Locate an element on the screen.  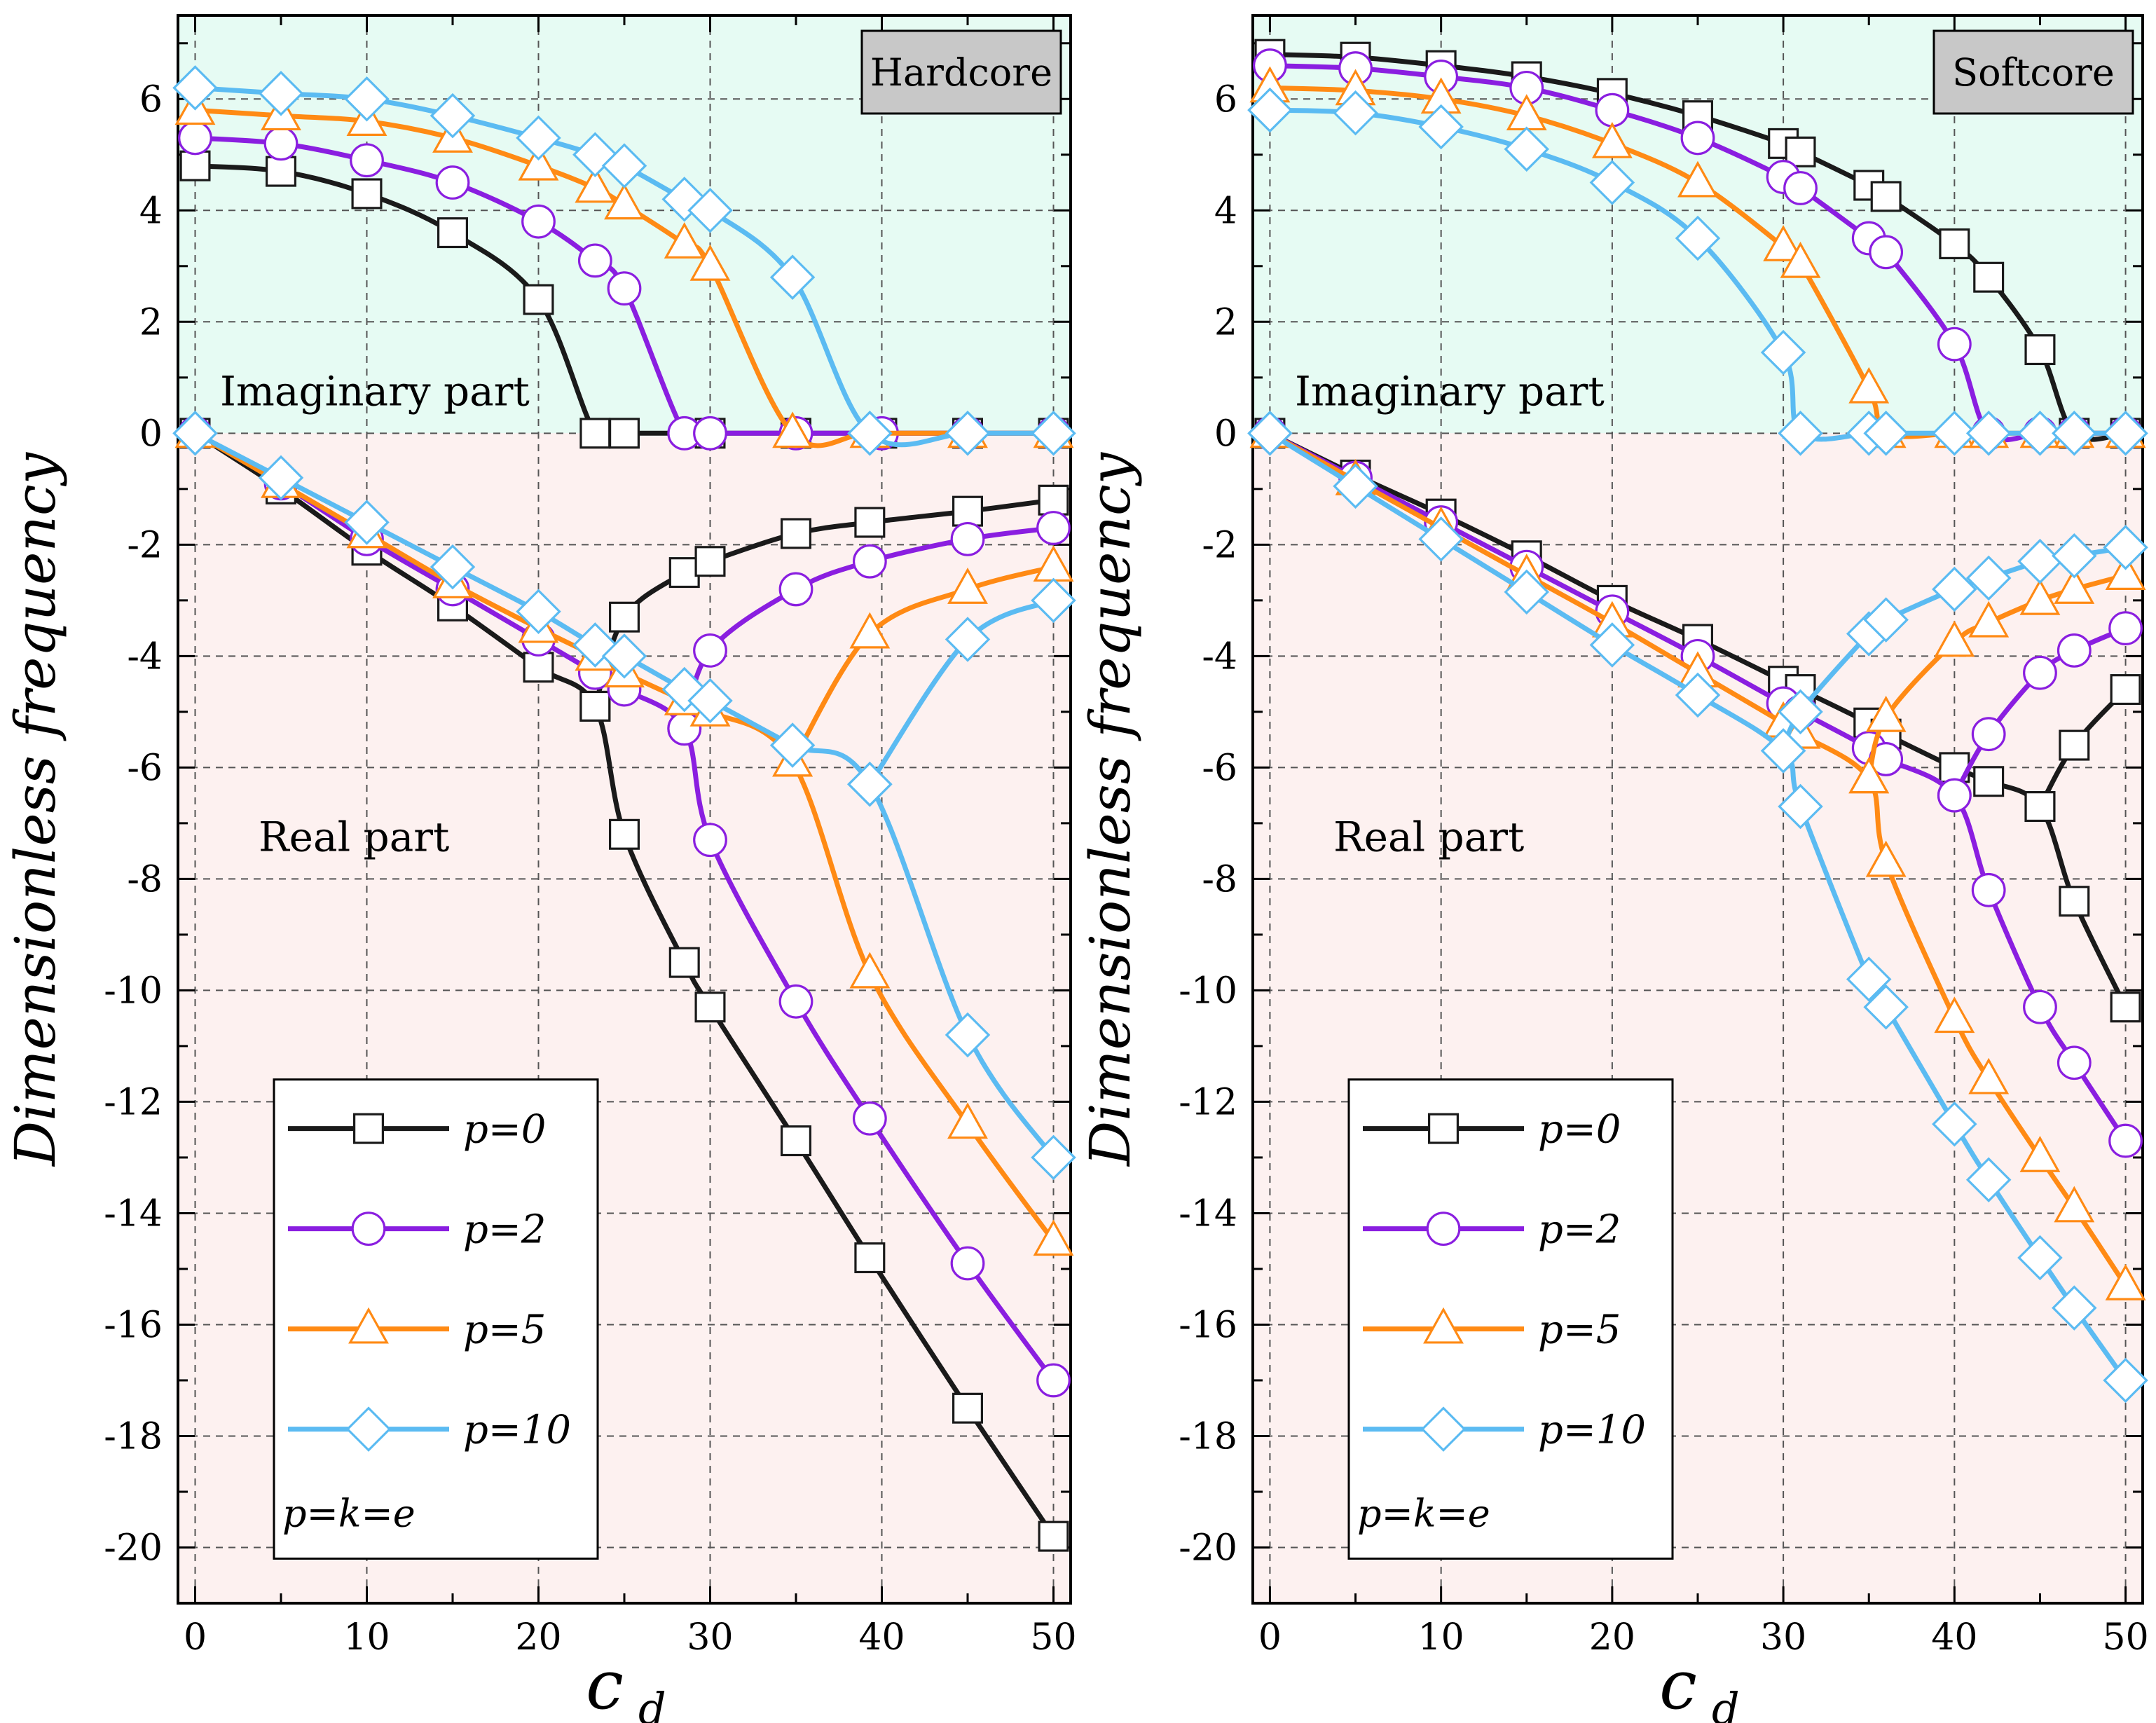
y-tick-label: -14 is located at coordinates (133, 1214).